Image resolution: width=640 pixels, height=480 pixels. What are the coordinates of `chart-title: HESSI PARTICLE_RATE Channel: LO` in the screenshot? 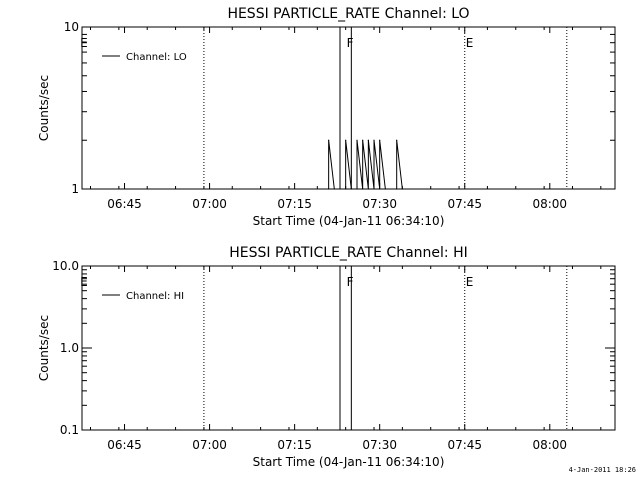 It's located at (348, 14).